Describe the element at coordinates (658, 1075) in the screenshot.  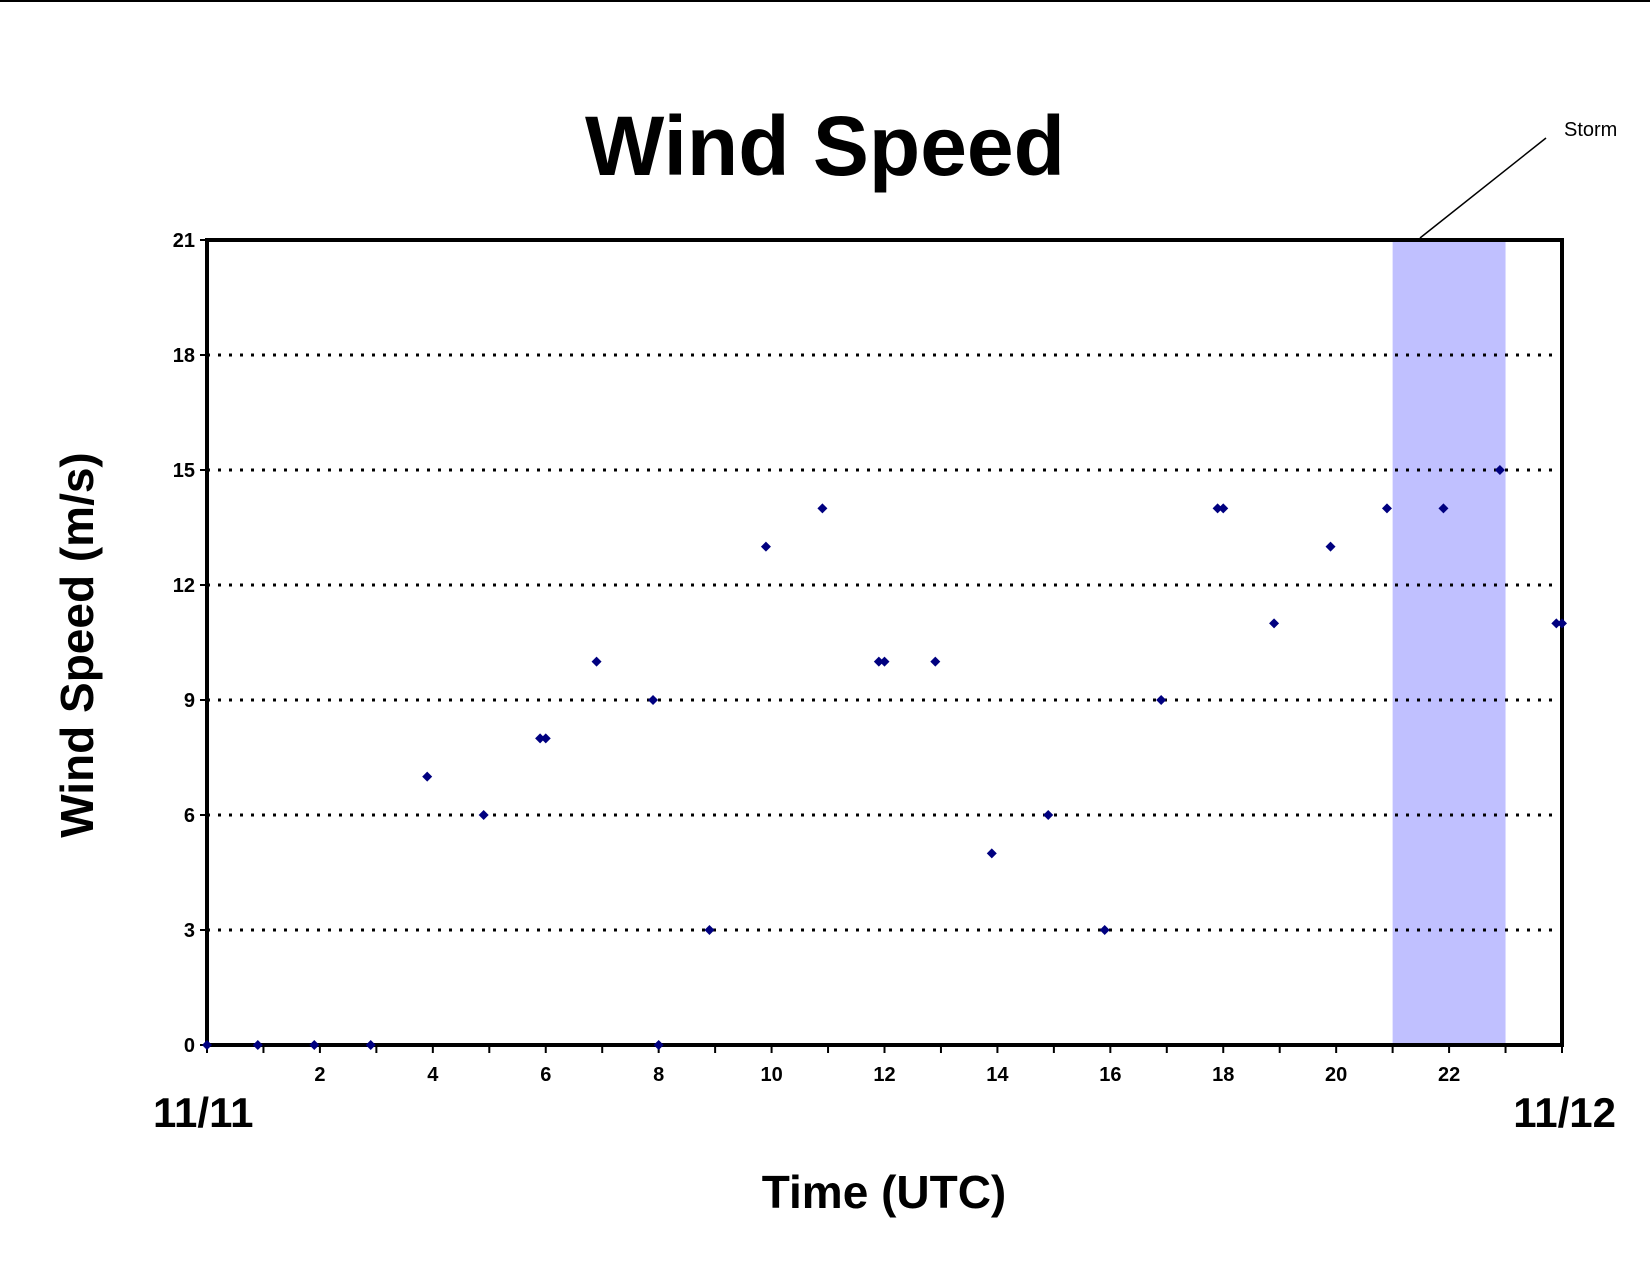
I see `x-tick-label-8: 8` at that location.